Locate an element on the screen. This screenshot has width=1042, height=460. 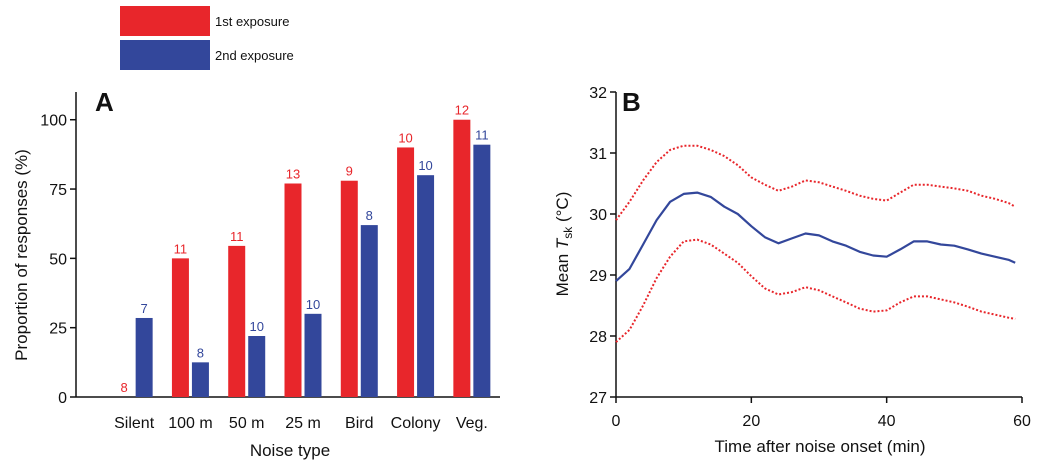
panel-a-y-tick-label: 75 is located at coordinates (58, 190).